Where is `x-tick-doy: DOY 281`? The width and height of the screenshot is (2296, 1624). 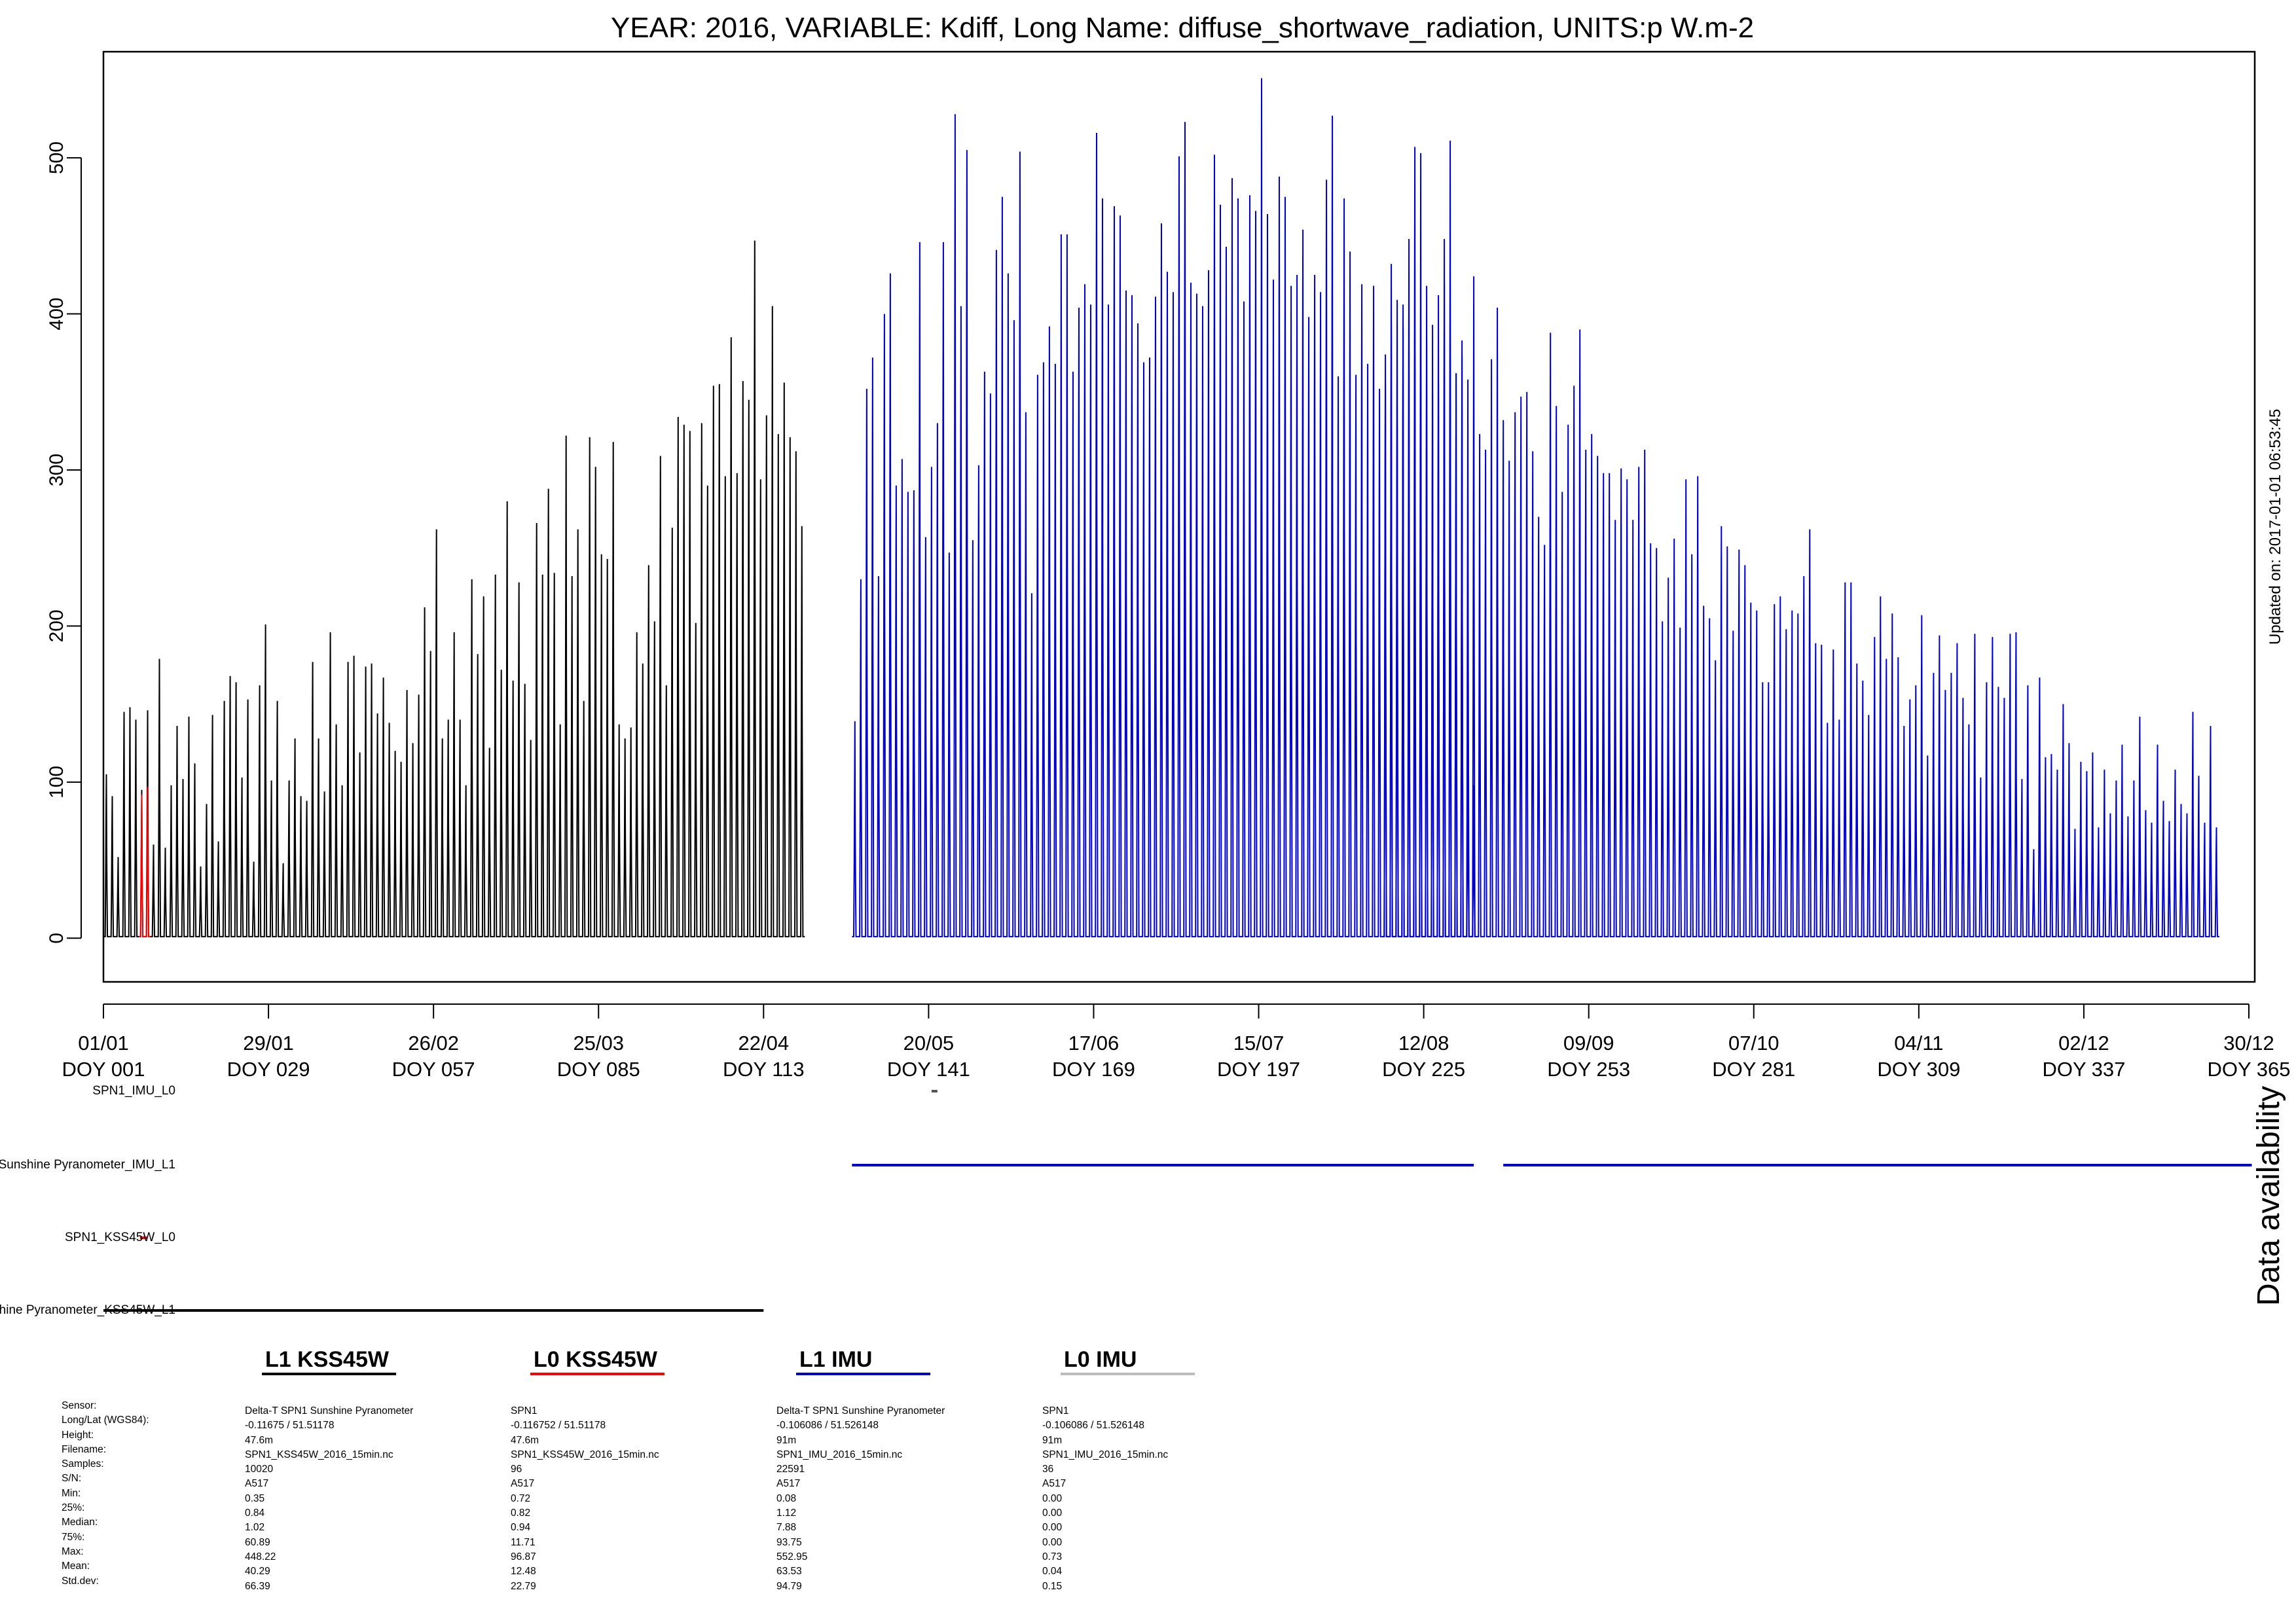
x-tick-doy: DOY 281 is located at coordinates (1753, 1069).